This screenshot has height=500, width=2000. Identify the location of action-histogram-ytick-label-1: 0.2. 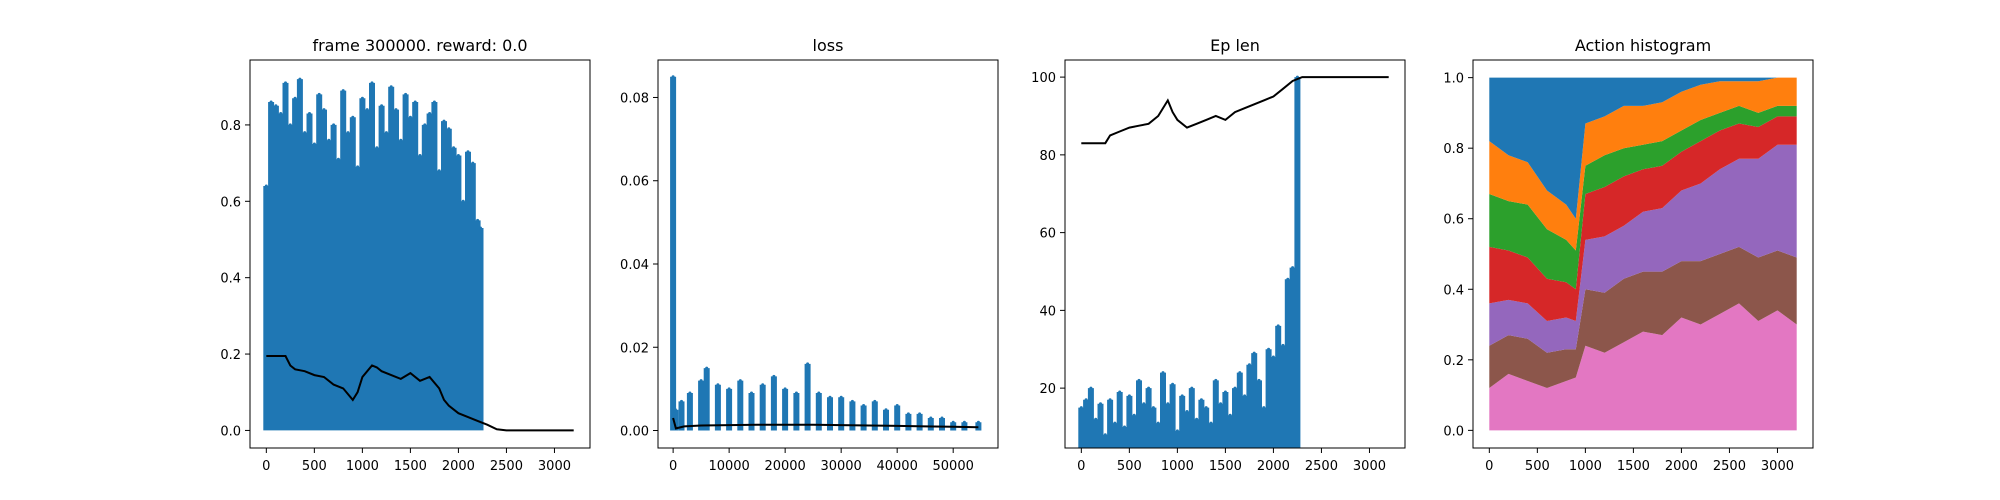
(1453, 361).